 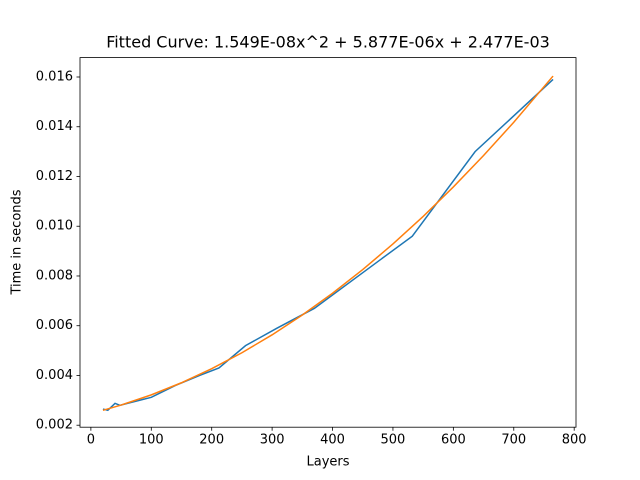 I want to click on y-axis-label: Time in seconds, so click(x=17, y=242).